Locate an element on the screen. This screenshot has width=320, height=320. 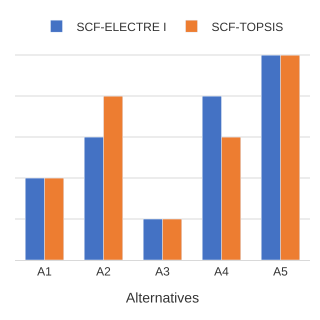
x-tick-label: A1 is located at coordinates (44, 271).